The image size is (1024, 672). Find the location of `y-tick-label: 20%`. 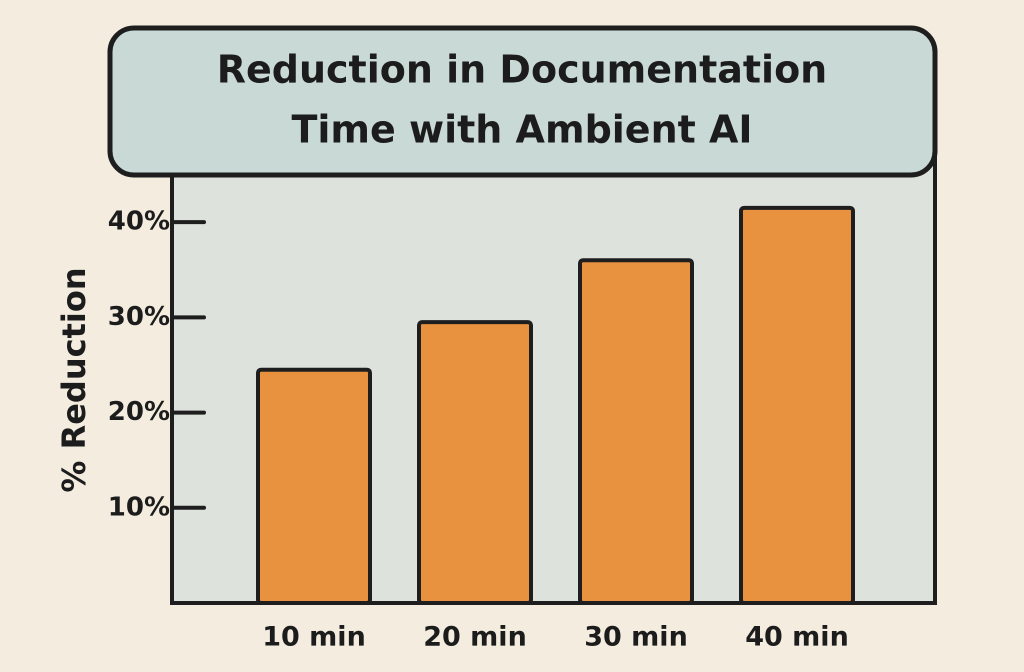

y-tick-label: 20% is located at coordinates (139, 412).